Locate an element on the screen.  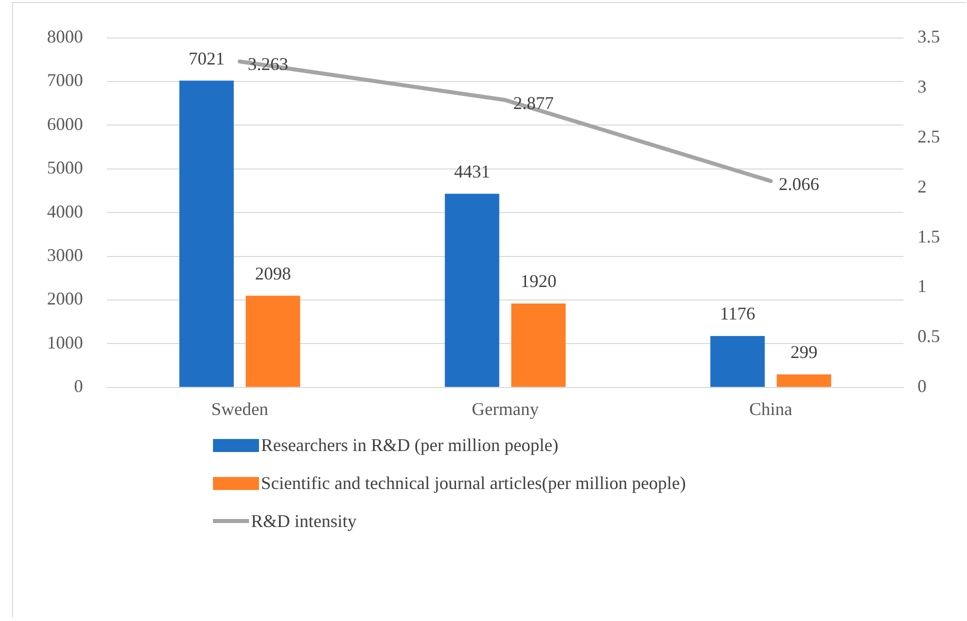
y-tick-label: 2000 is located at coordinates (65, 298).